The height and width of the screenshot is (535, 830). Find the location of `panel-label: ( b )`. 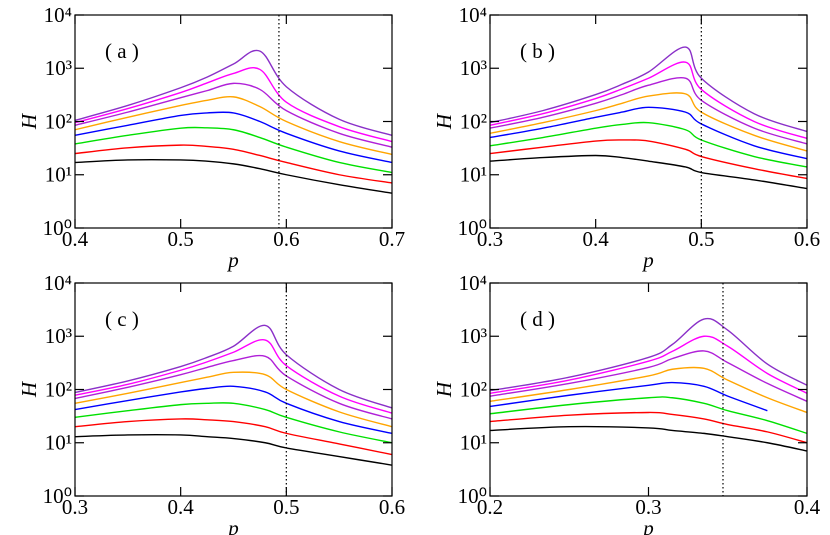

panel-label: ( b ) is located at coordinates (537, 51).